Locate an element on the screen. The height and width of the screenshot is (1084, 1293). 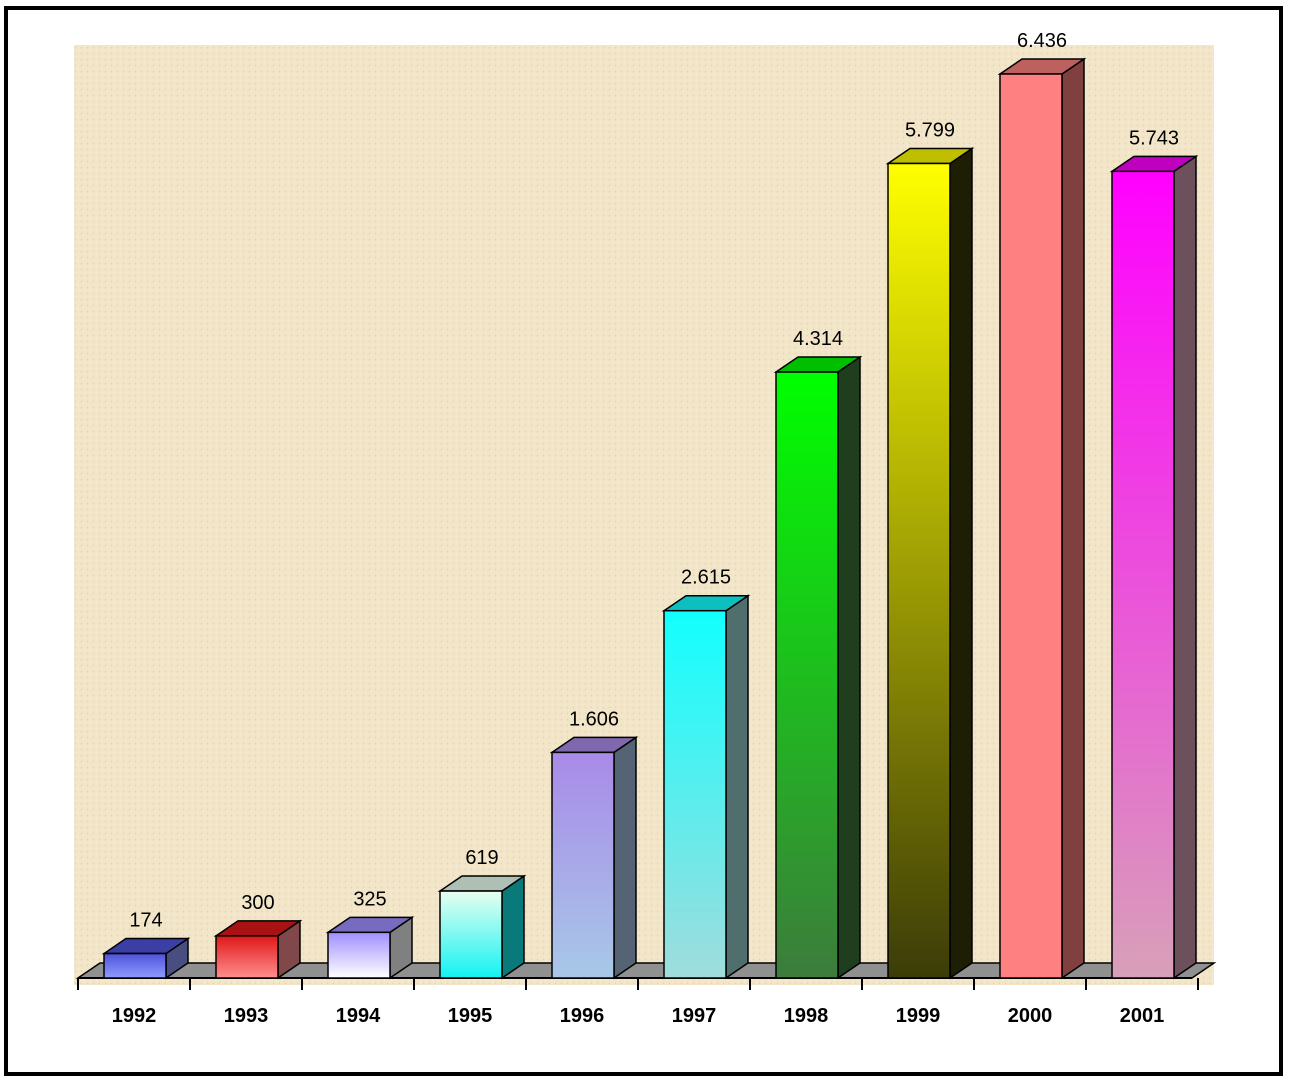
data-label: 1.606 is located at coordinates (594, 719).